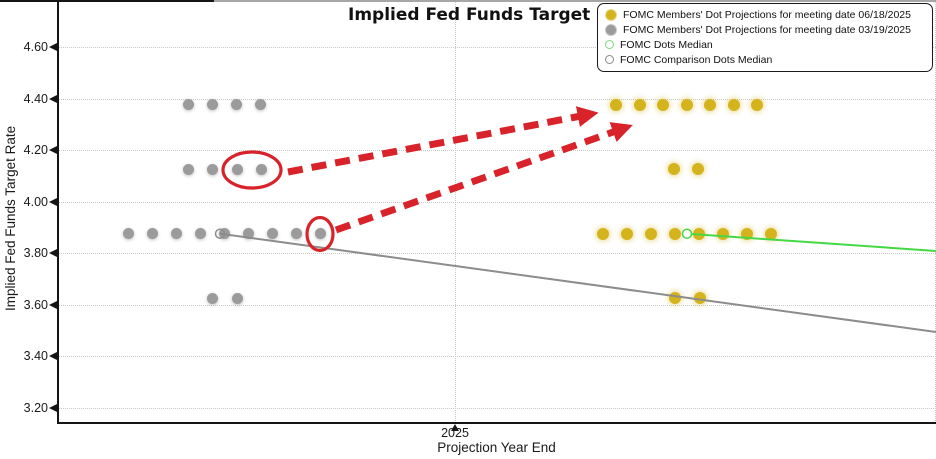 This screenshot has width=936, height=459. I want to click on y-tick-label: 4.00, so click(35, 201).